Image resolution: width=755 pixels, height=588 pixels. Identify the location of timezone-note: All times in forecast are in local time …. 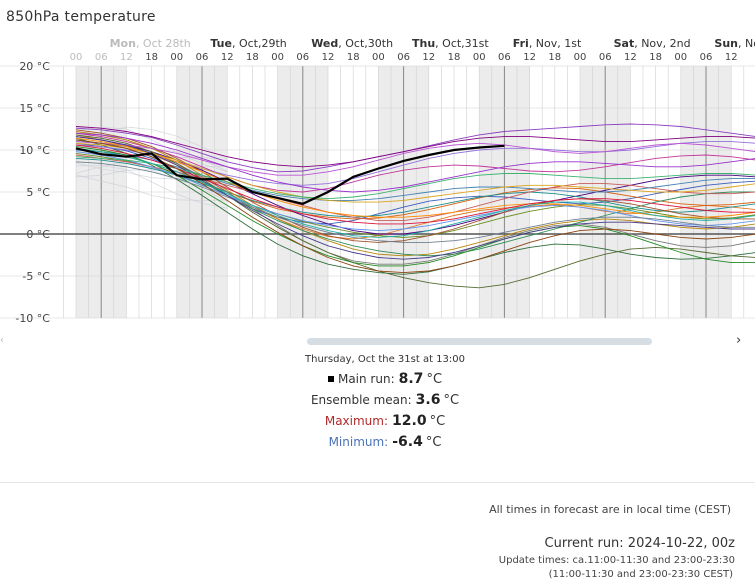
(610, 509).